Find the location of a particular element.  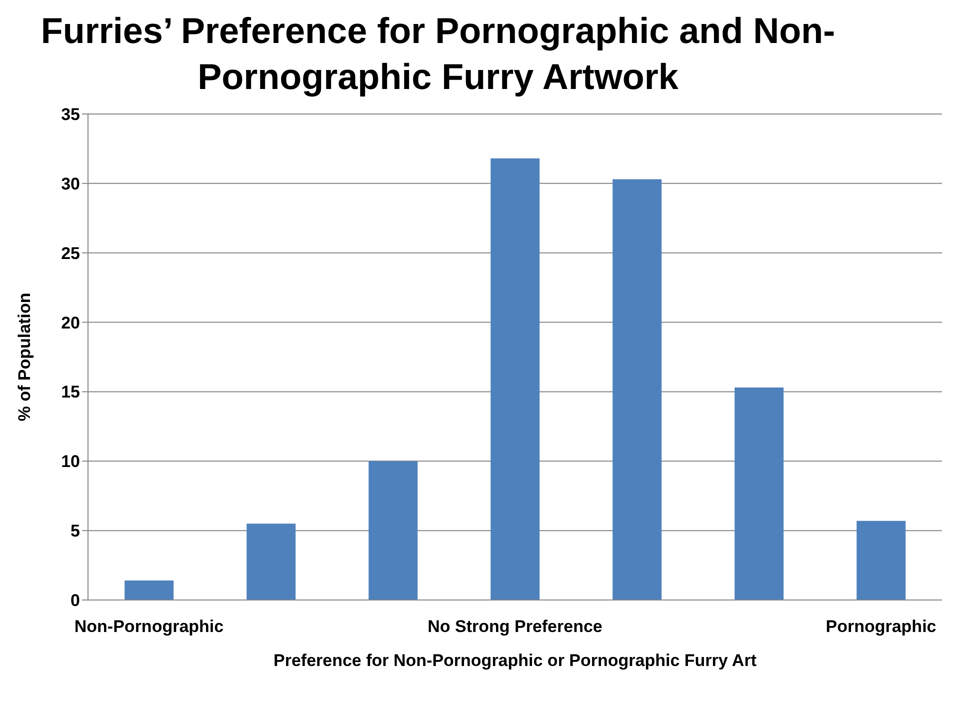

y-tick-label: 5 is located at coordinates (75, 531).